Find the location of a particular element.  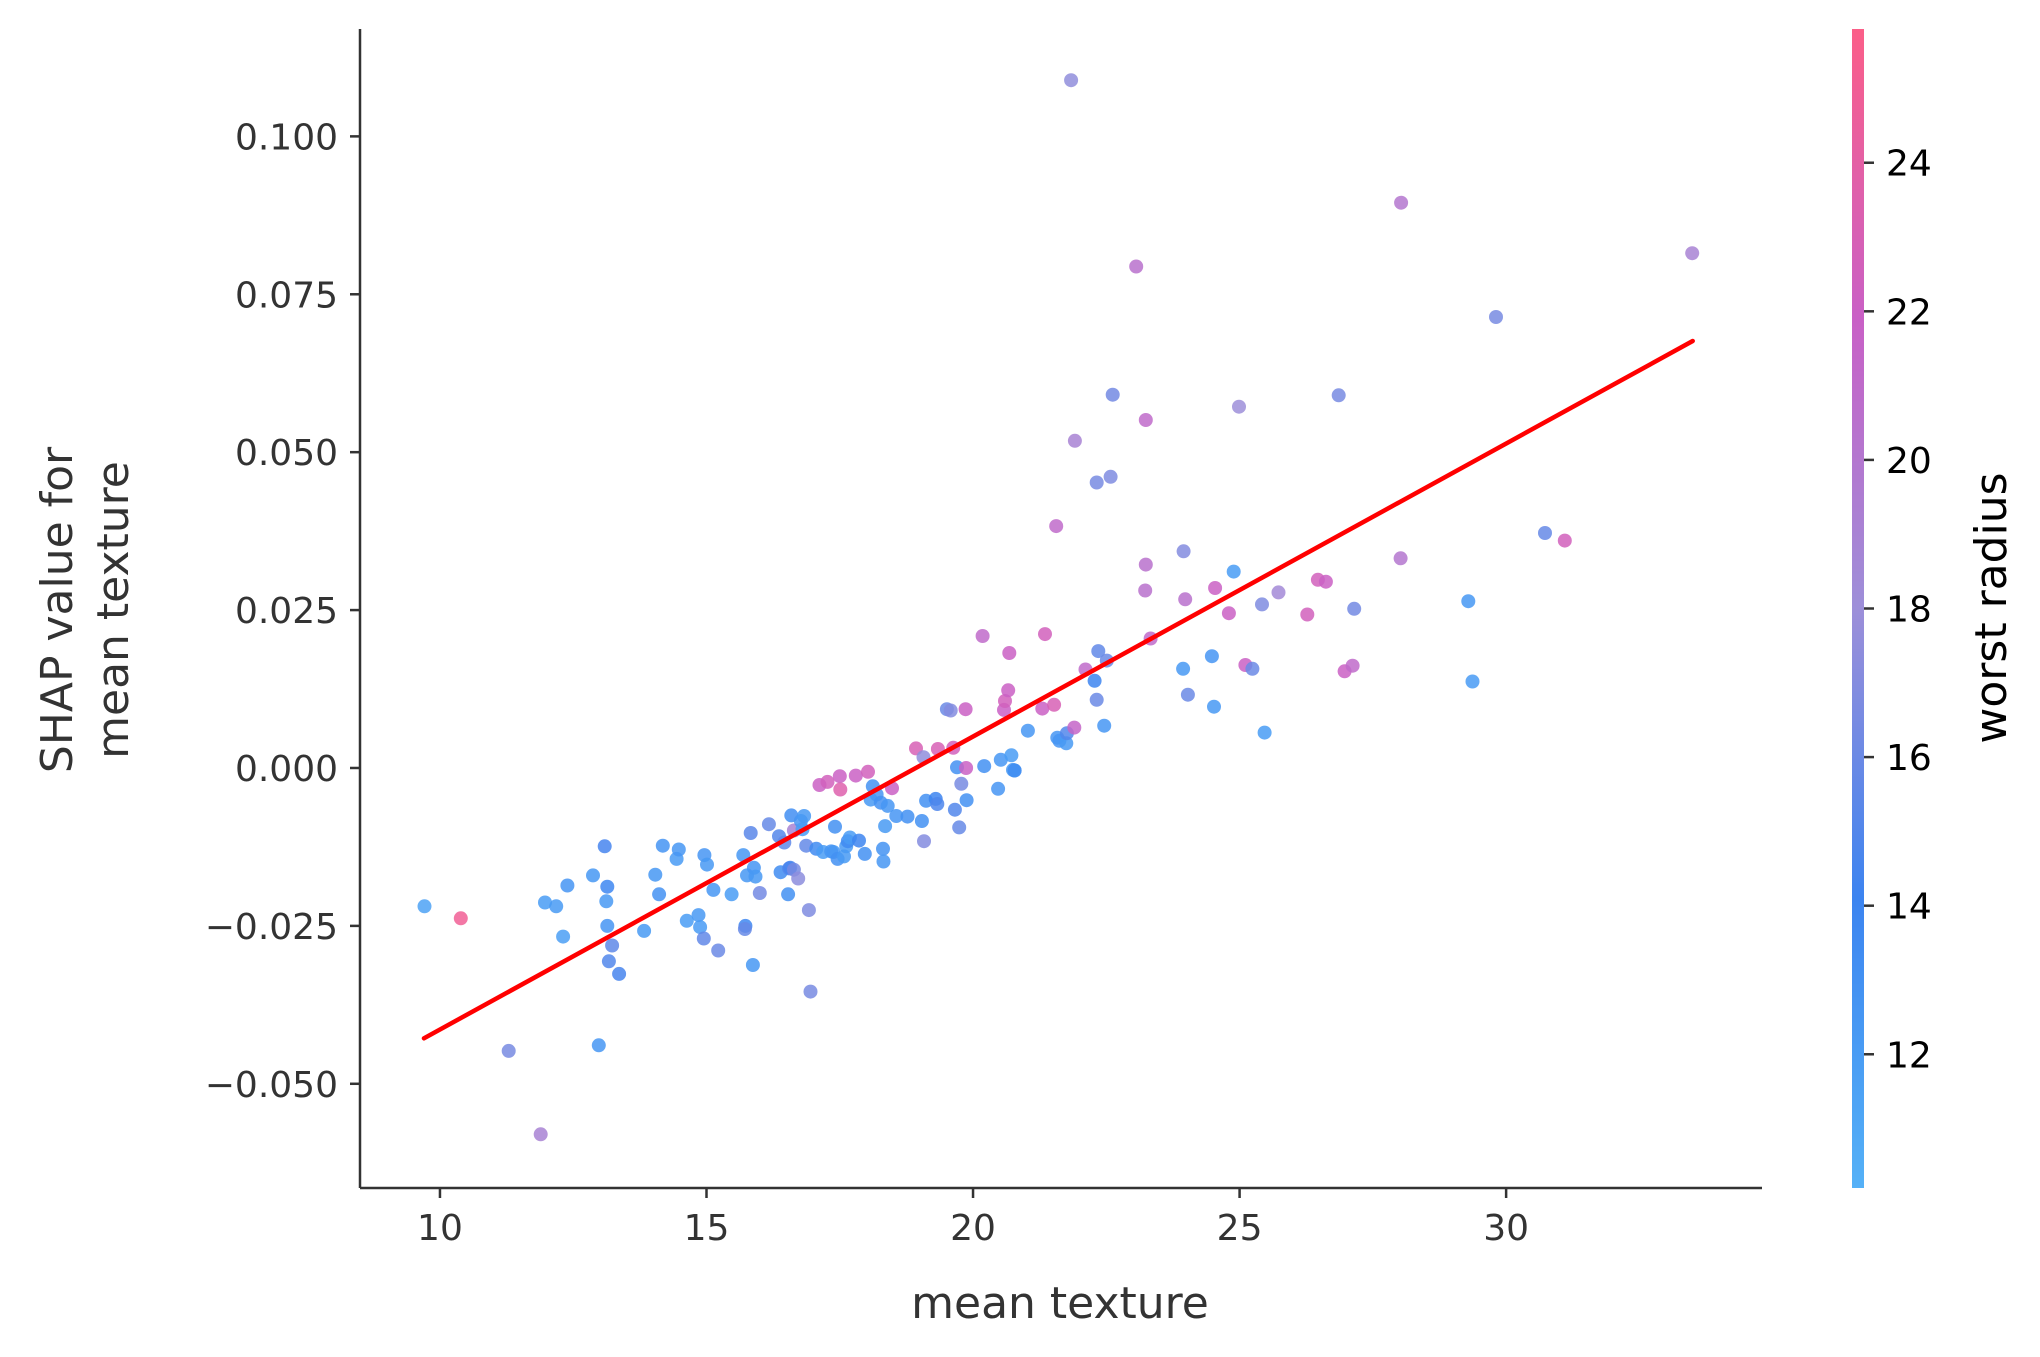

colorbar-ticks: 12 14 16 18 20 22 24 is located at coordinates (1898, 610).